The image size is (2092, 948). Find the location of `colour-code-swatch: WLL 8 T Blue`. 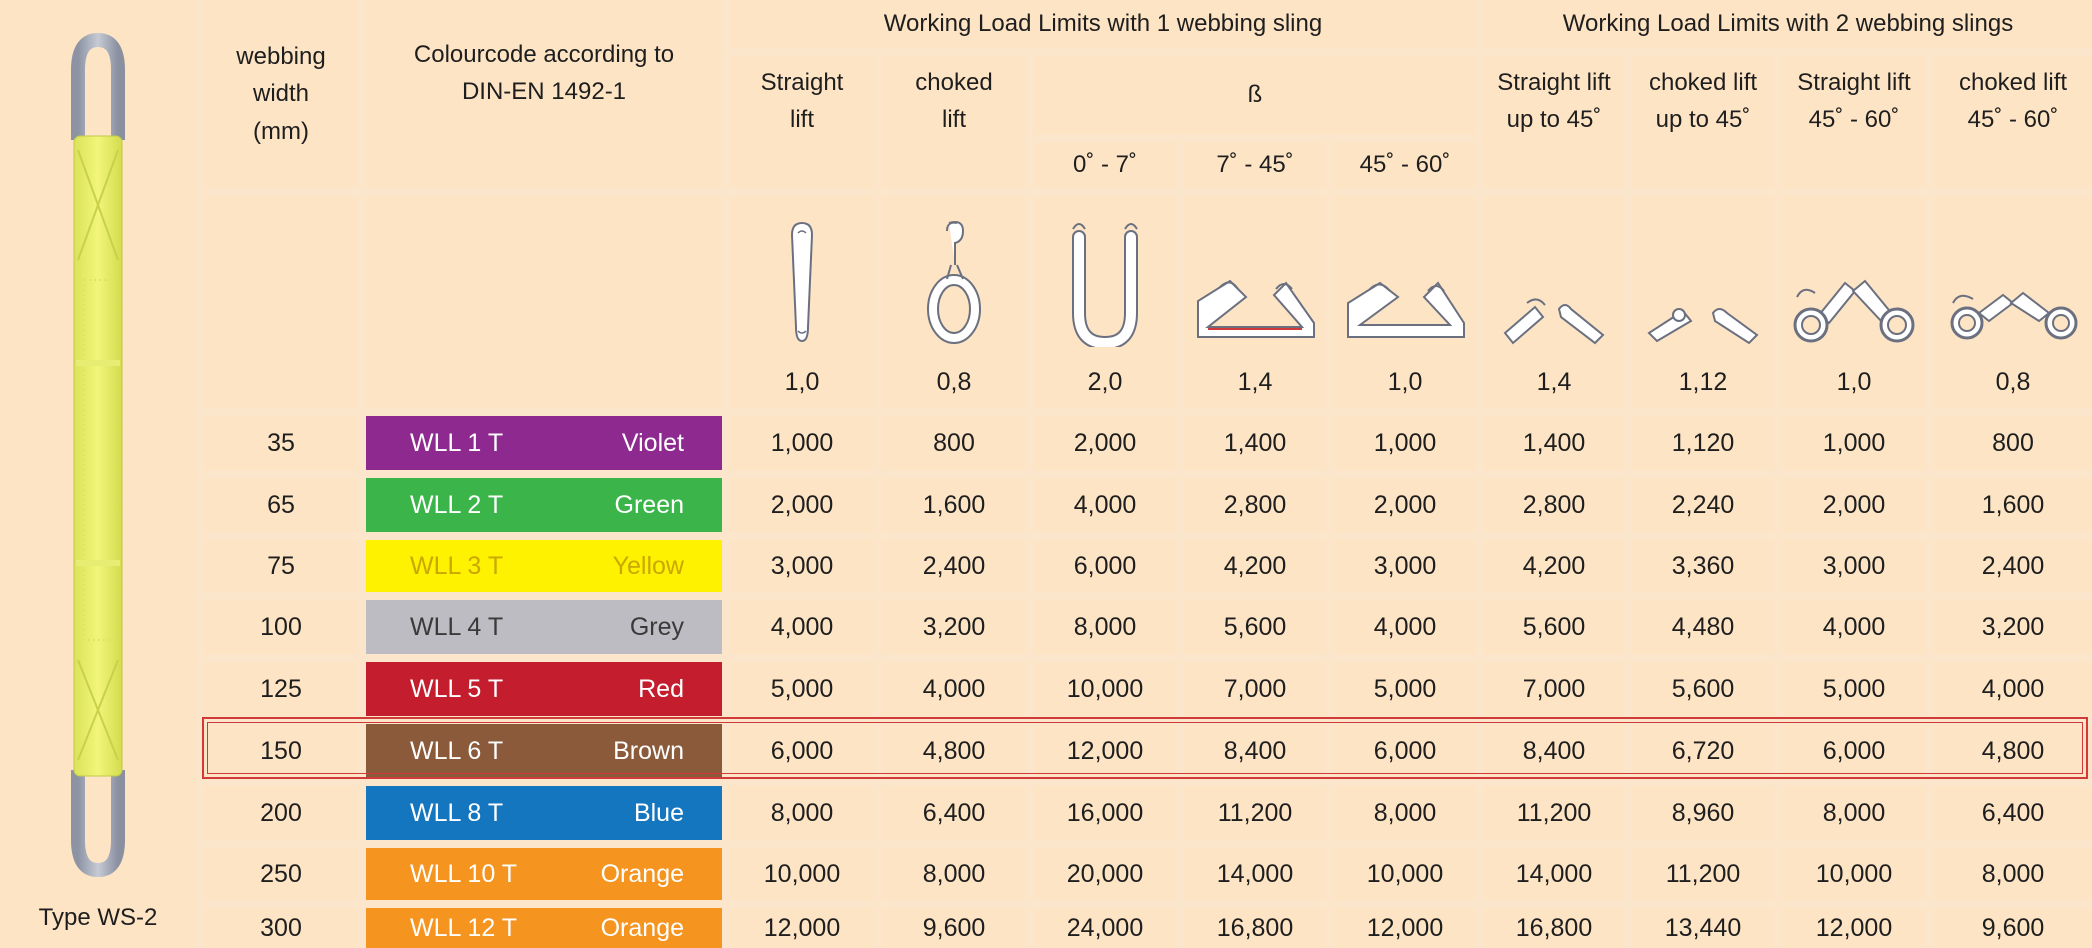

colour-code-swatch: WLL 8 T Blue is located at coordinates (544, 813).